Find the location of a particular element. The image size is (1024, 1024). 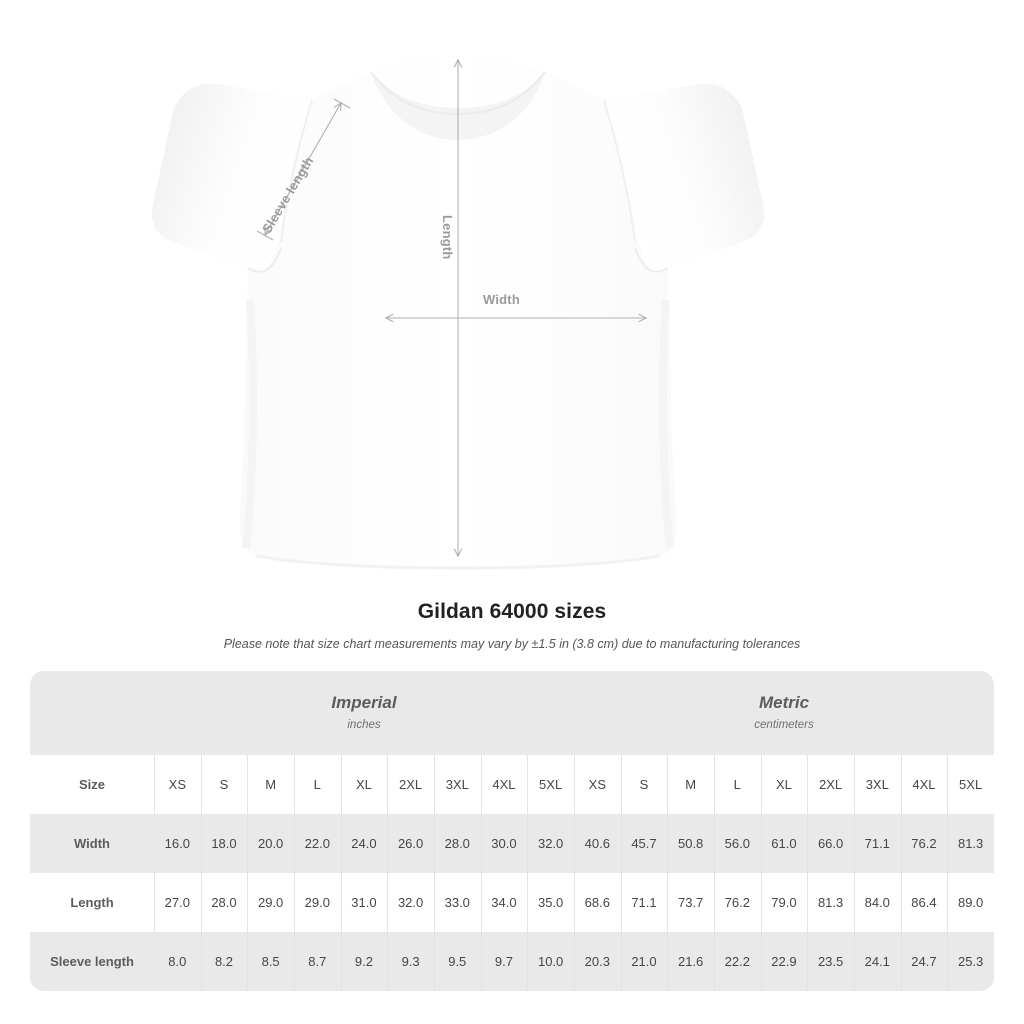

page-title: Gildan 64000 sizes is located at coordinates (512, 611).